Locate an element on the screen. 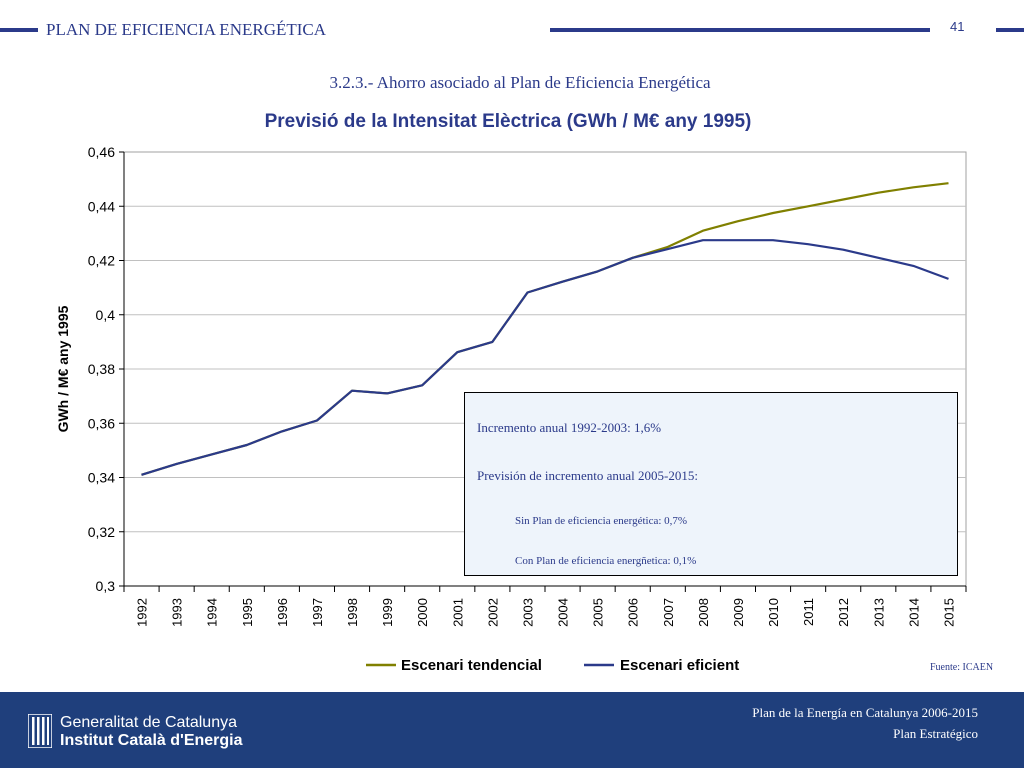 The width and height of the screenshot is (1024, 768). x-tick-label: 2010 is located at coordinates (773, 612).